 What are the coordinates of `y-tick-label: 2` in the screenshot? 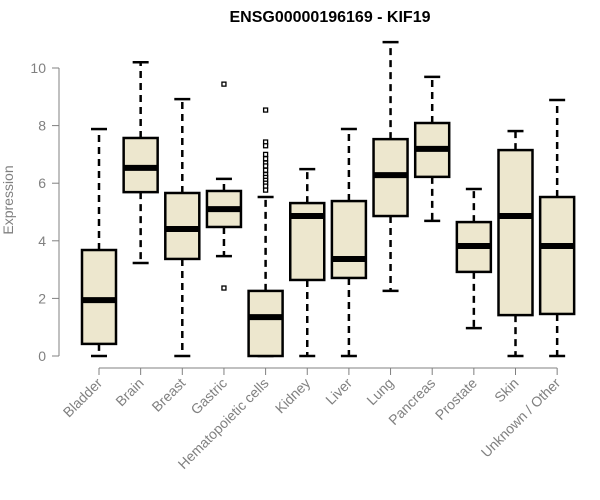 It's located at (42, 298).